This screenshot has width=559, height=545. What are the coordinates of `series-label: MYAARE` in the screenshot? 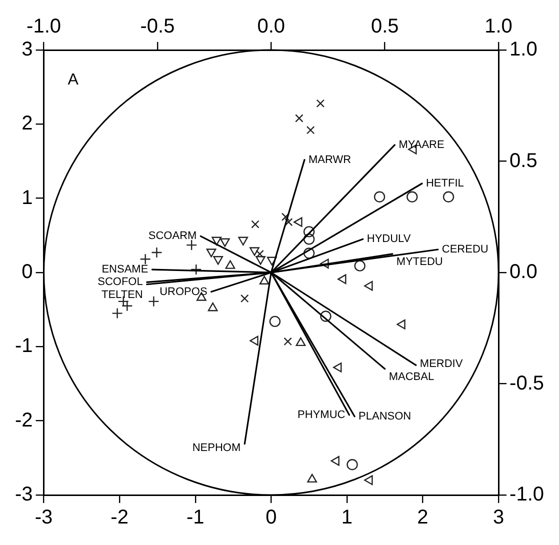 It's located at (421, 144).